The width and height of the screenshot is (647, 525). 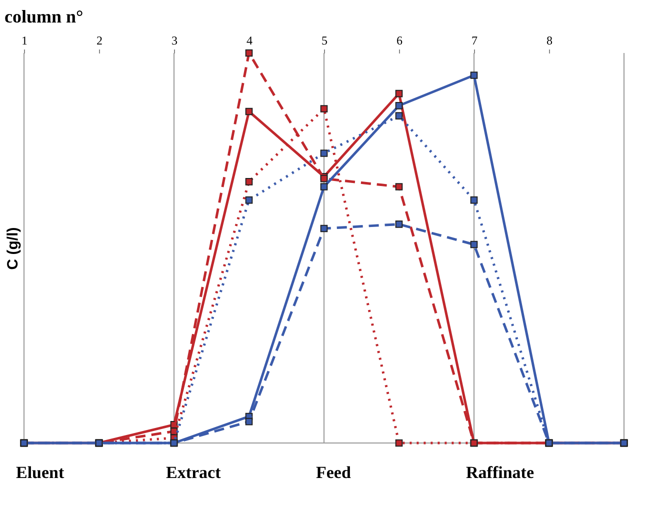 What do you see at coordinates (44, 16) in the screenshot?
I see `x-axis-title: column n°` at bounding box center [44, 16].